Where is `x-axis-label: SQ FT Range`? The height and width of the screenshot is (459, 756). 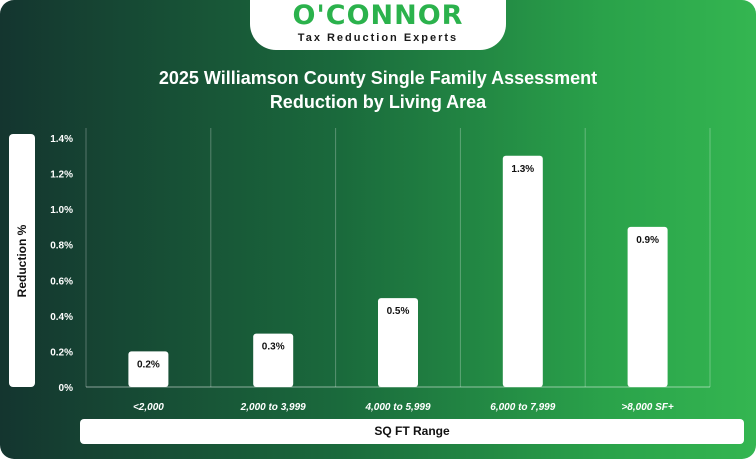
x-axis-label: SQ FT Range is located at coordinates (412, 431).